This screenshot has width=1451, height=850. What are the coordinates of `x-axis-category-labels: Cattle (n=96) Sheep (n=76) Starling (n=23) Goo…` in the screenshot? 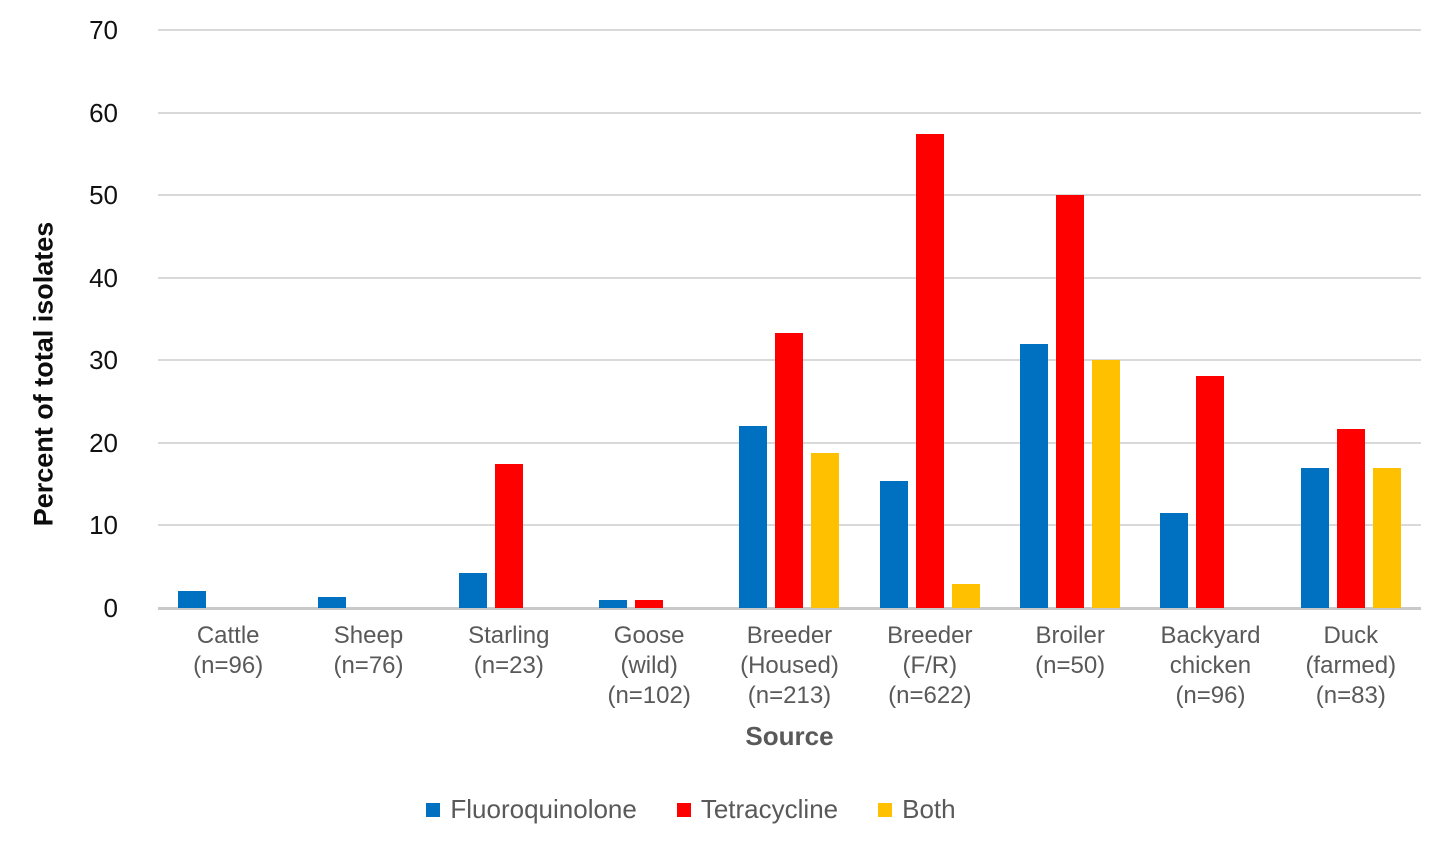 It's located at (789, 666).